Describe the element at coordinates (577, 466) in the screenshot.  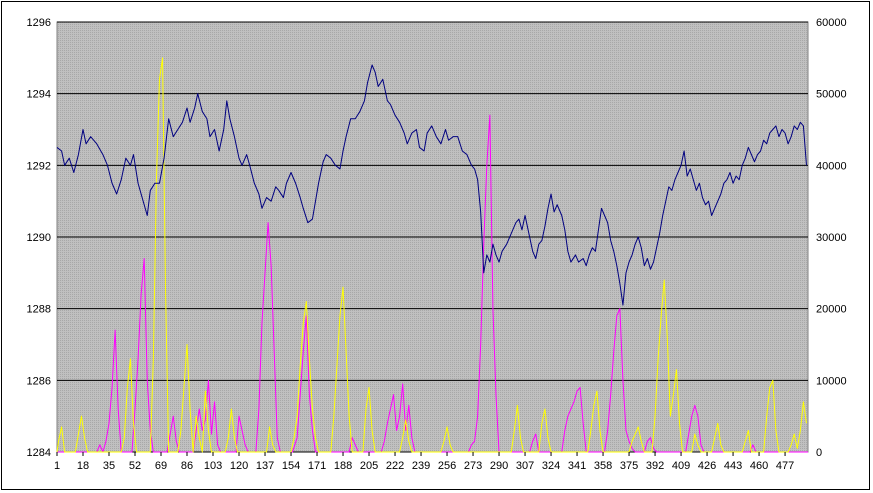
I see `x-tick-label: 341` at that location.